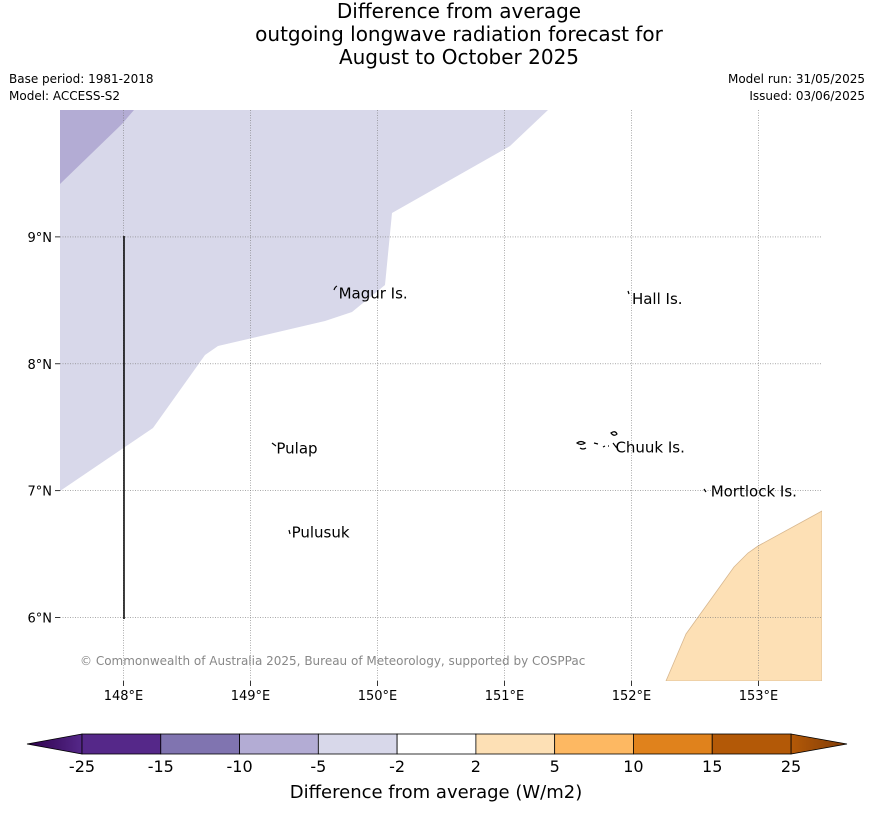 The image size is (873, 816). I want to click on colorbar-tick-0: -25, so click(82, 766).